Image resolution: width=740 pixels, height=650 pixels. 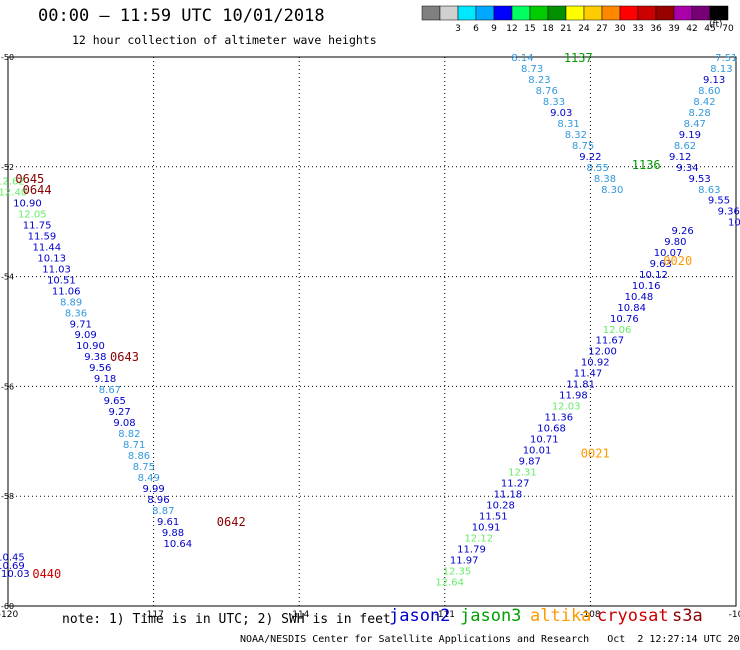 What do you see at coordinates (66, 291) in the screenshot?
I see `swh-value-label: 11.06` at bounding box center [66, 291].